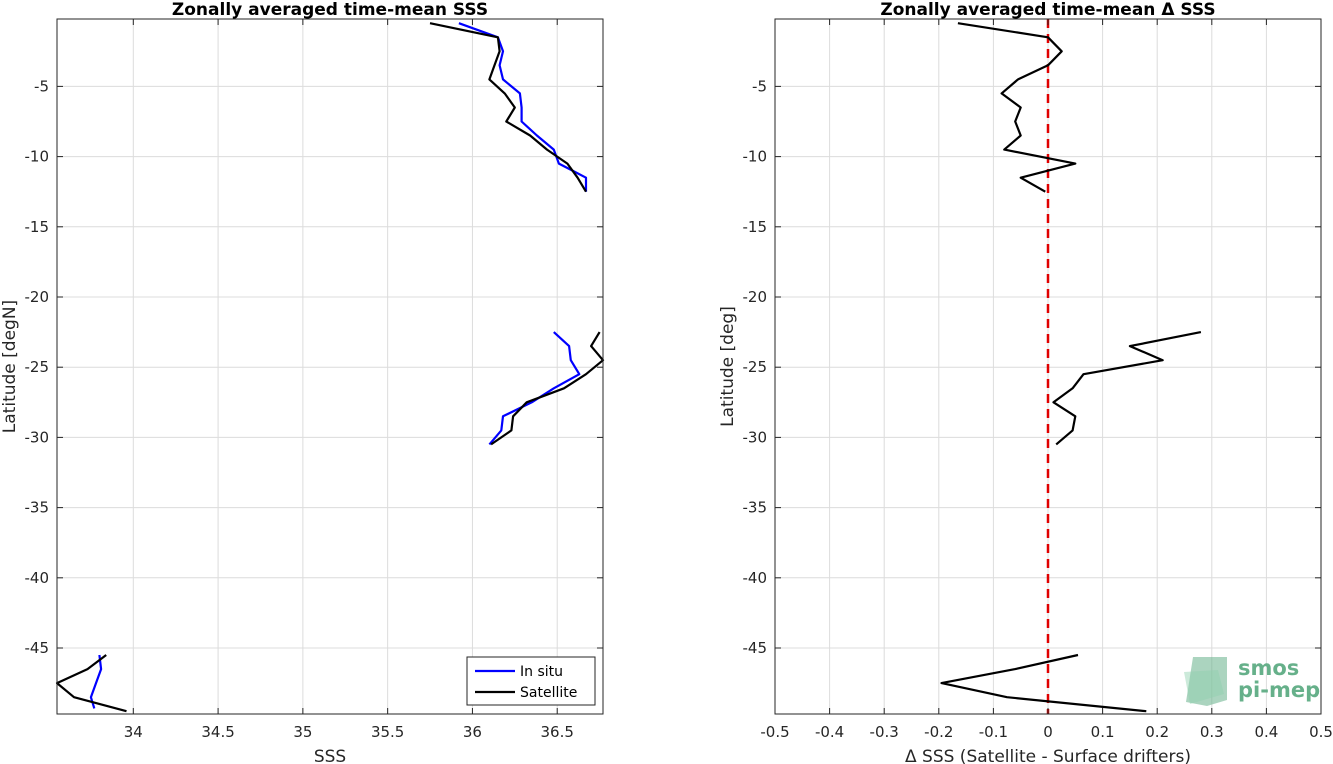 This screenshot has height=764, width=1333. I want to click on y-axis-label: Latitude [degN], so click(10, 366).